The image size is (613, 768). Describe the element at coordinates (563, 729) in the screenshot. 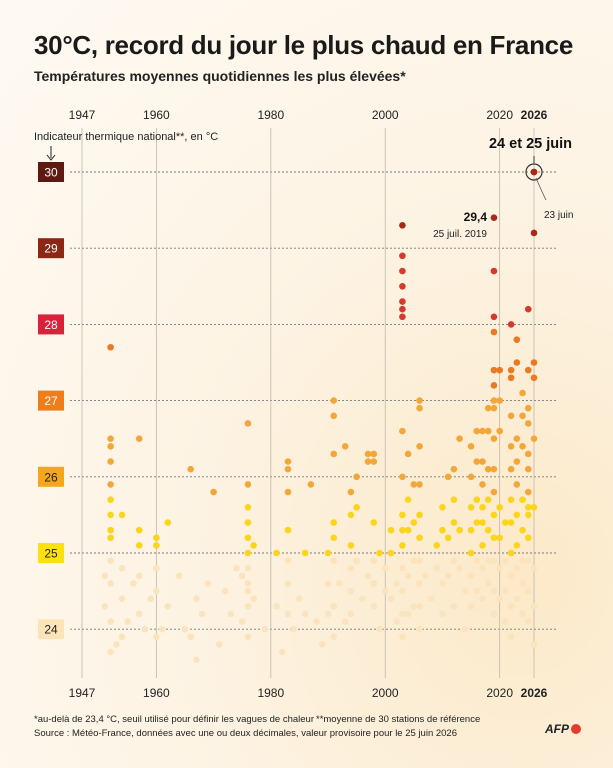

I see `afp-logo: AFP` at that location.